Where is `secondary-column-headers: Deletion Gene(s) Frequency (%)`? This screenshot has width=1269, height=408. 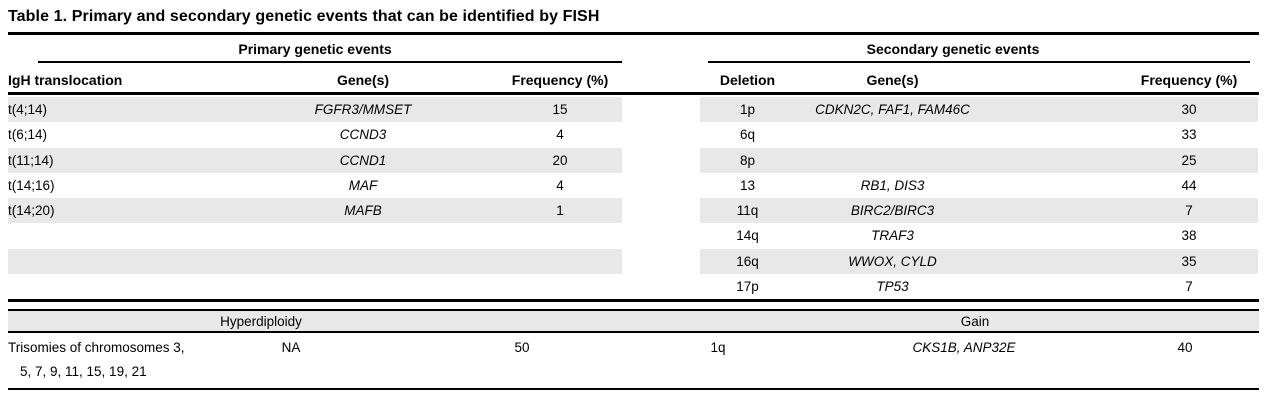 secondary-column-headers: Deletion Gene(s) Frequency (%) is located at coordinates (979, 80).